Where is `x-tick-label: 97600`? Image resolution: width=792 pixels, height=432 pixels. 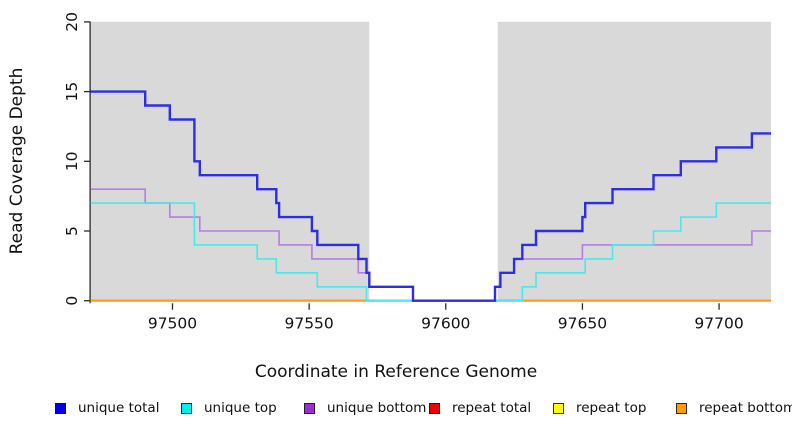
x-tick-label: 97600 is located at coordinates (445, 324).